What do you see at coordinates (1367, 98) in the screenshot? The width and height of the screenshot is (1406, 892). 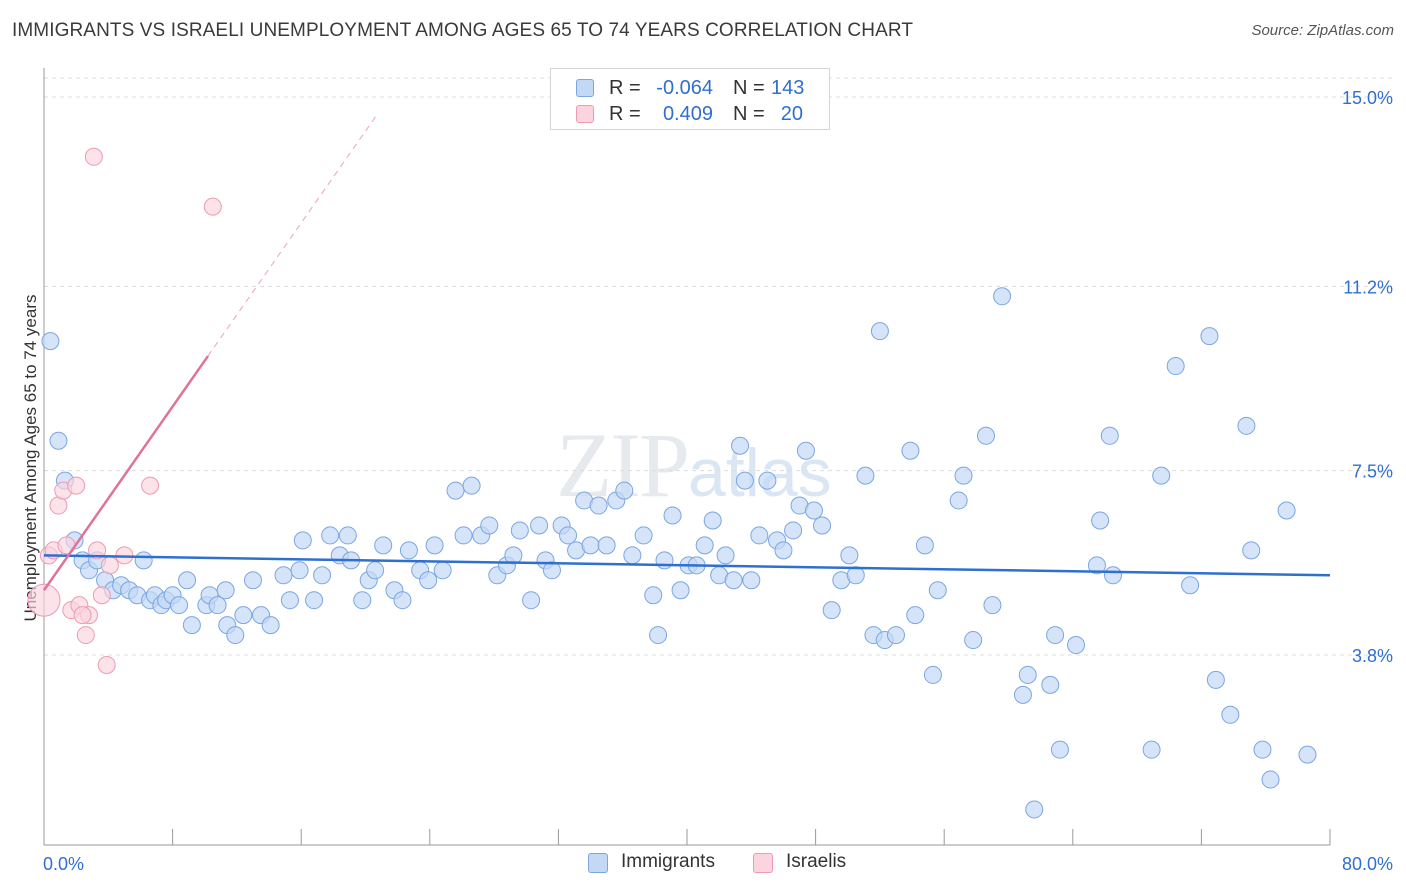 I see `y-tick-label: 15.0%` at bounding box center [1367, 98].